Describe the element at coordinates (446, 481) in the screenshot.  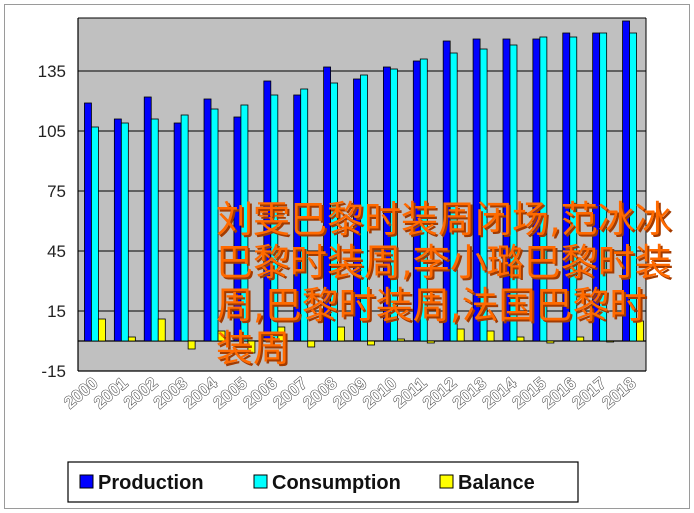
I see `legend-swatch-balance` at that location.